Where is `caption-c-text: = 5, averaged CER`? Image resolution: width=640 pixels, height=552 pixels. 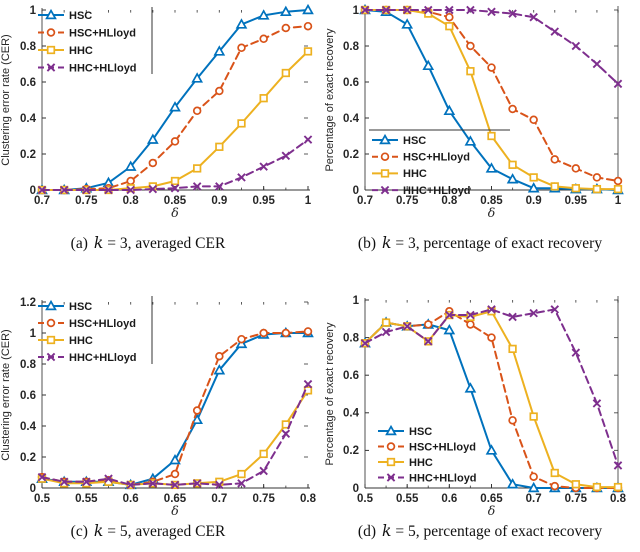 caption-c-text: = 5, averaged CER is located at coordinates (166, 531).